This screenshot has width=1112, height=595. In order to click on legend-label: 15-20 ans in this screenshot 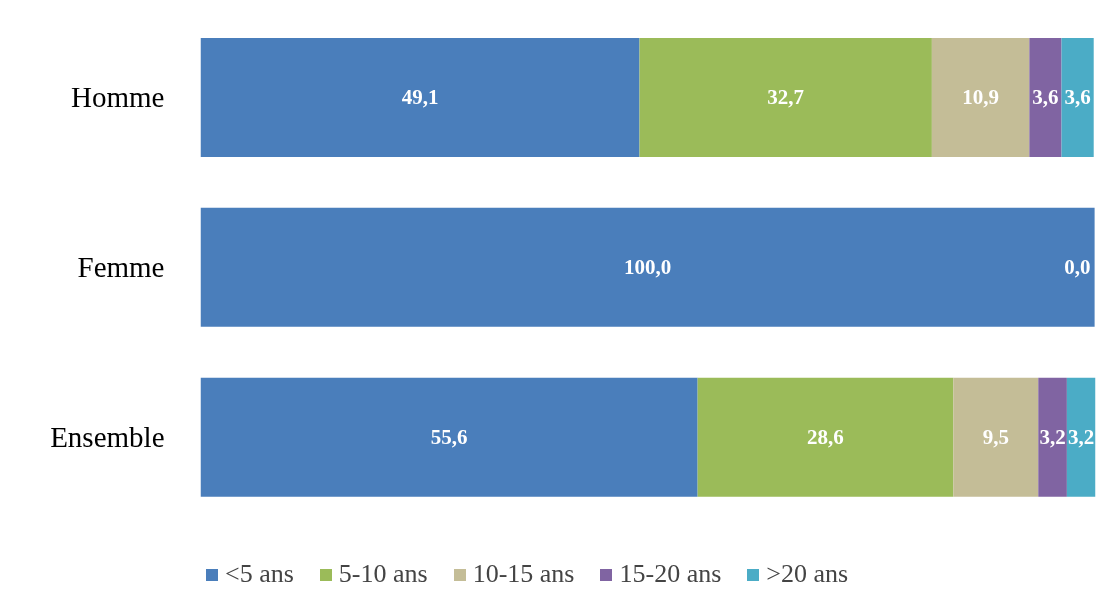, I will do `click(670, 574)`.